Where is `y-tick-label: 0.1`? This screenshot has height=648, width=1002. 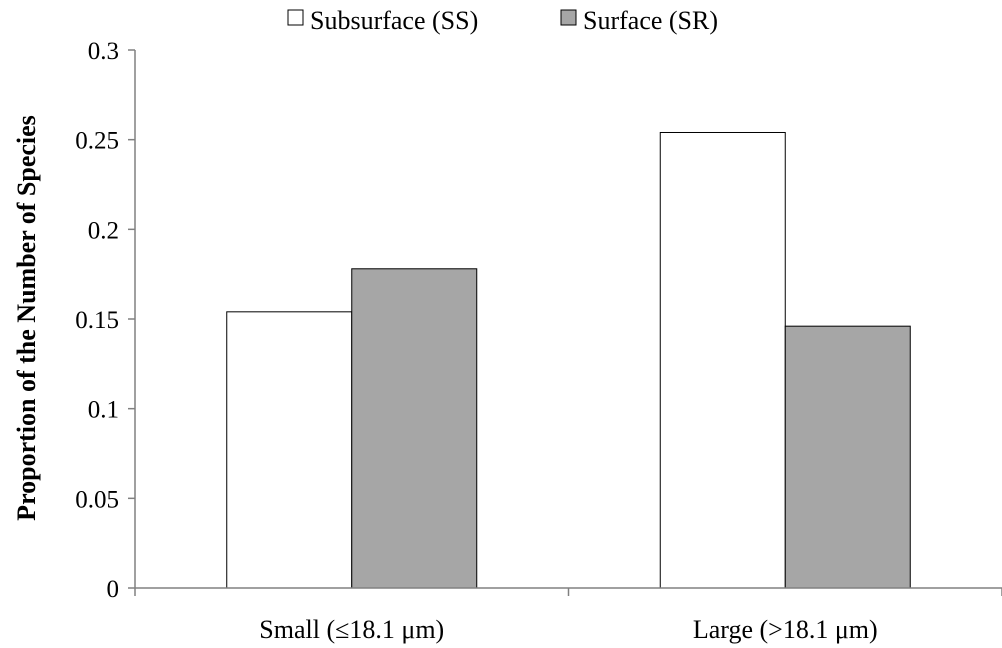
y-tick-label: 0.1 is located at coordinates (103, 410).